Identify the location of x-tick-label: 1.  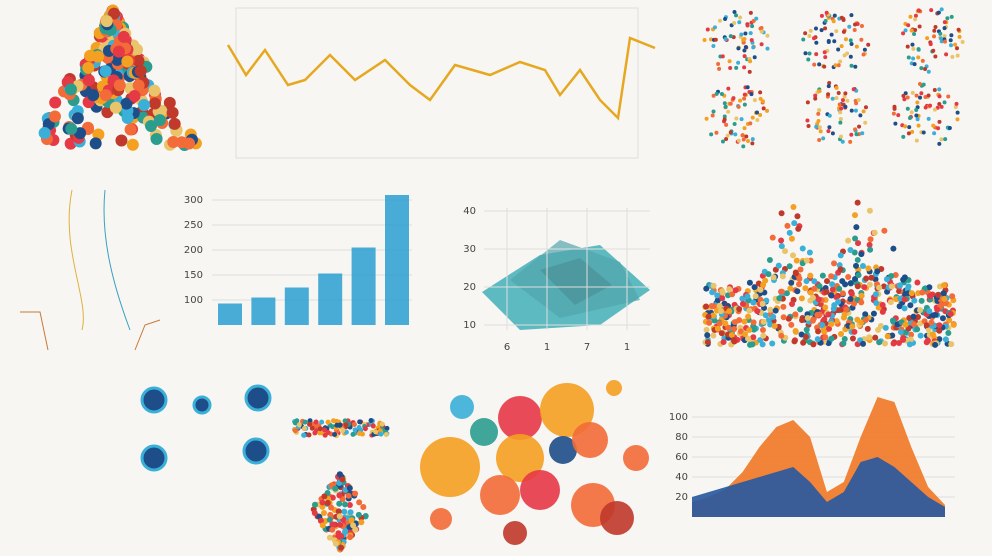
(547, 347).